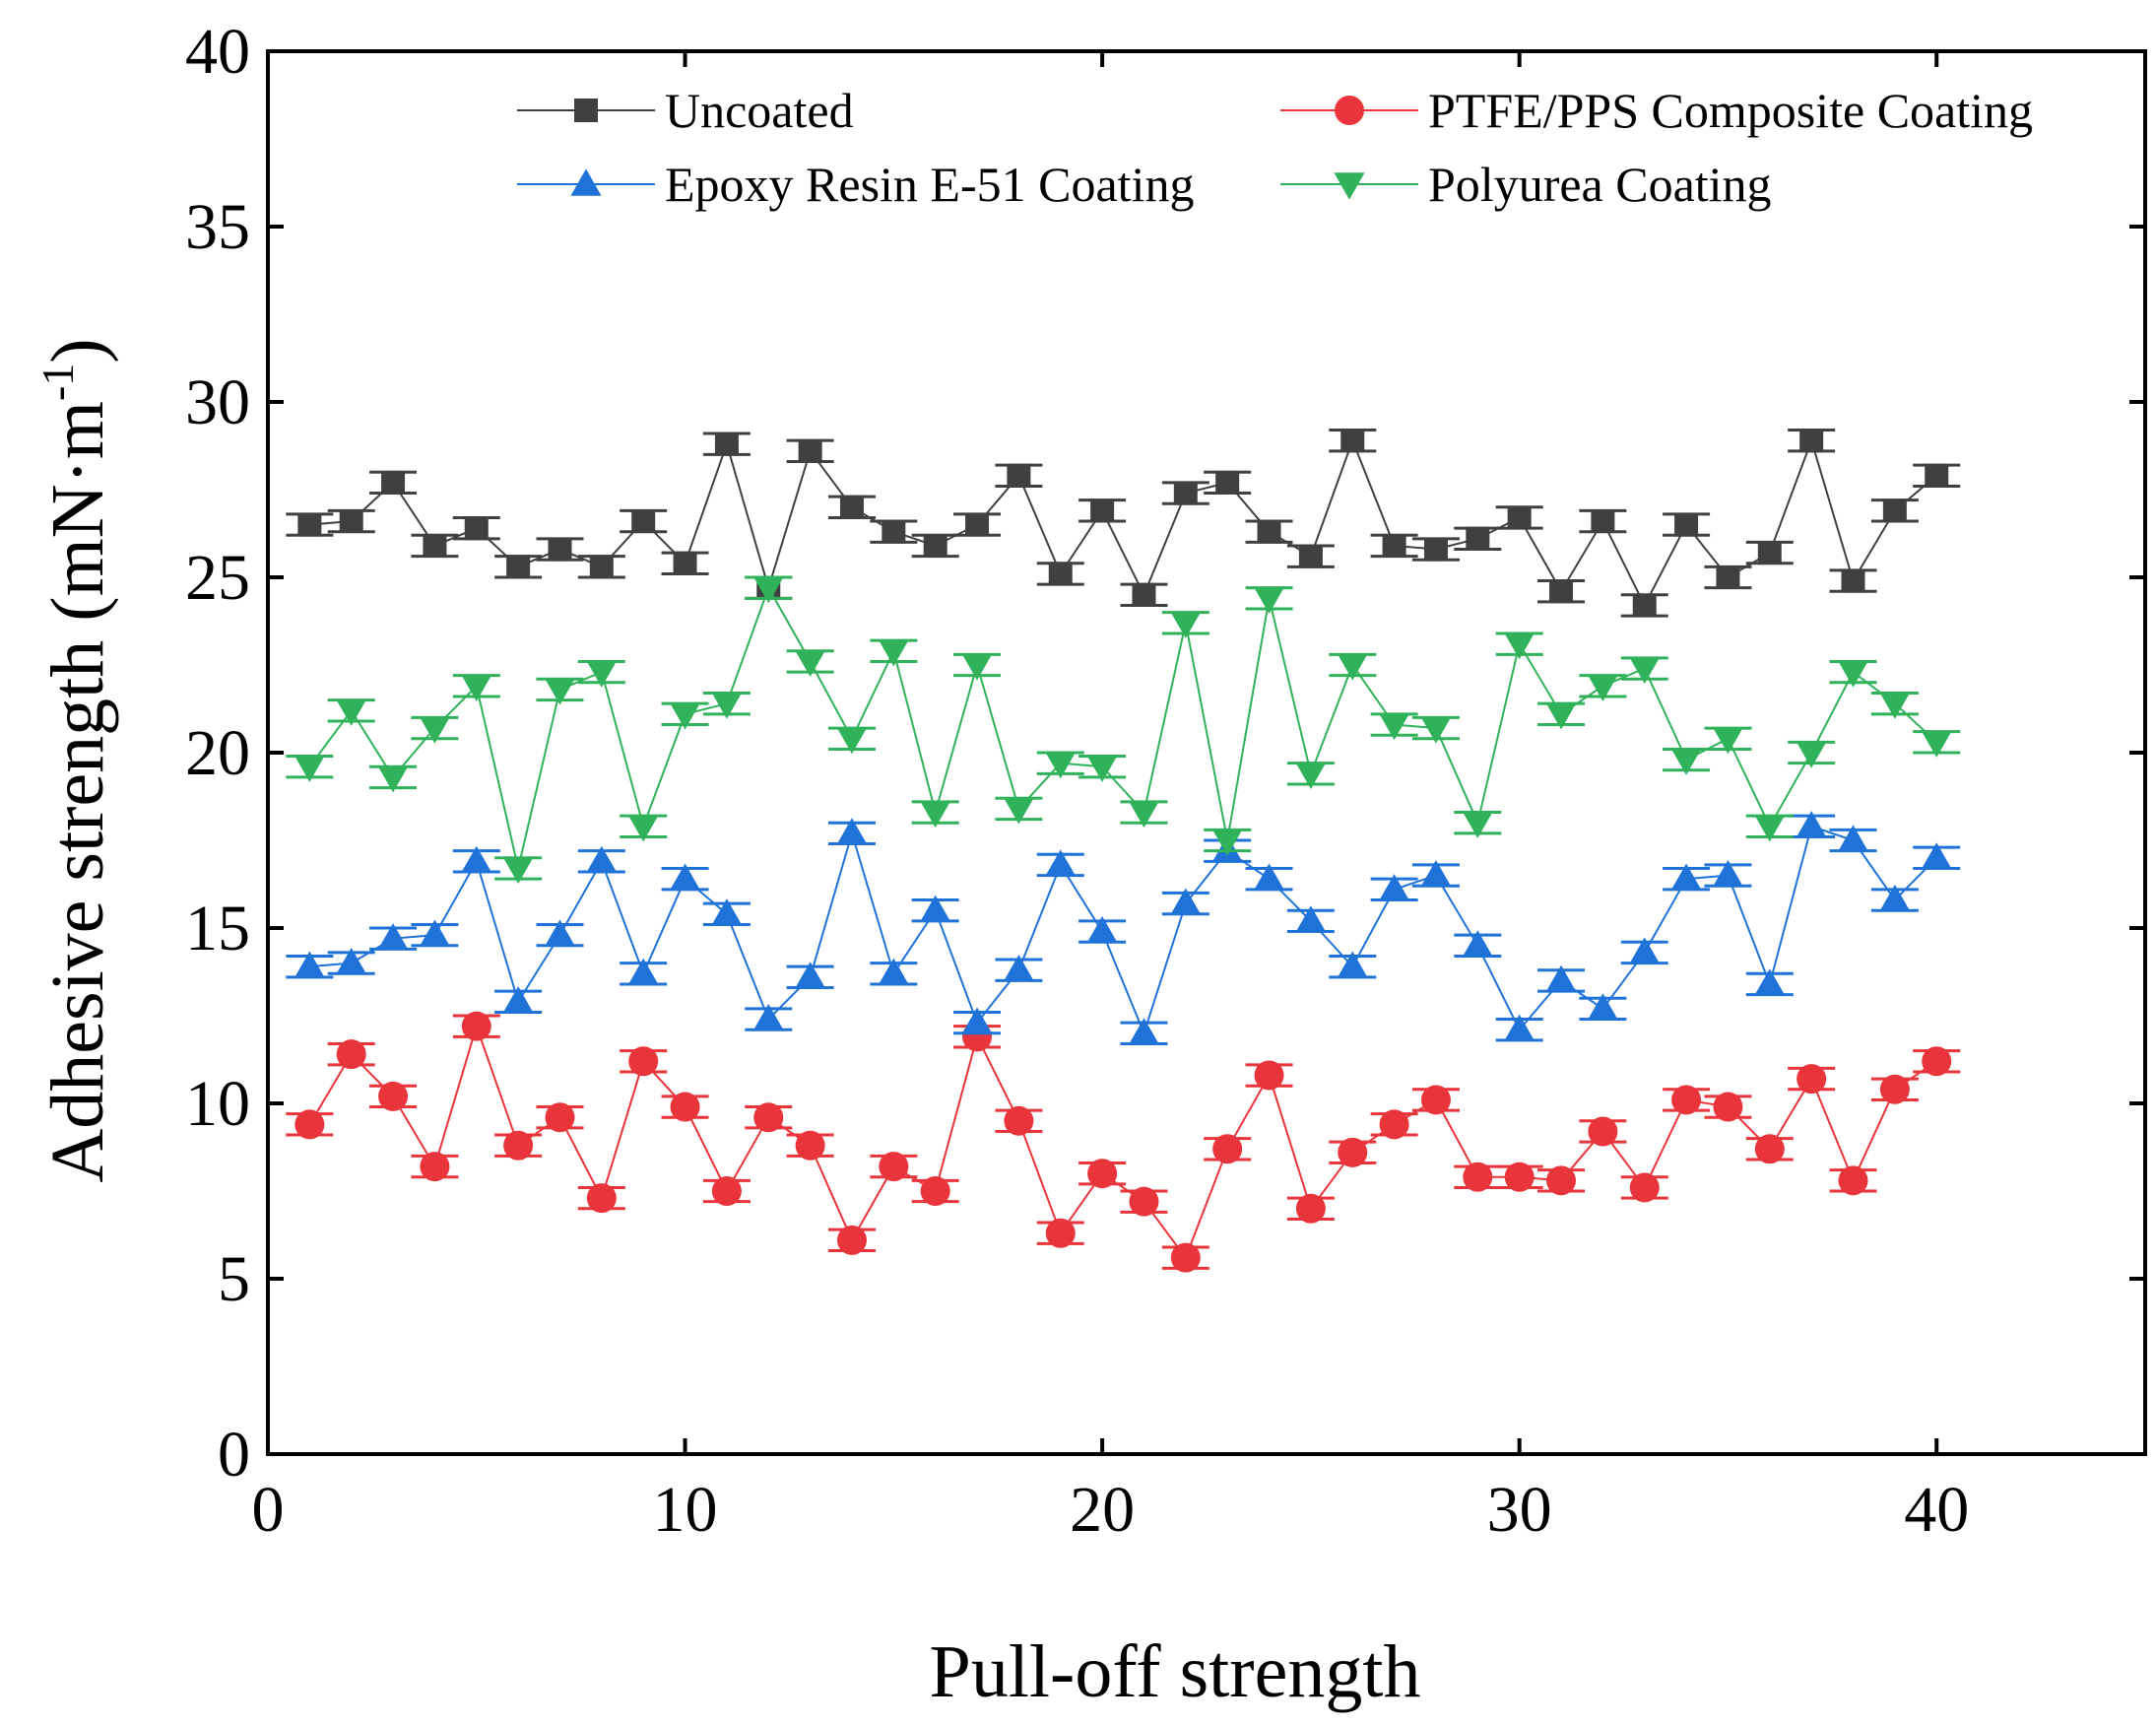 This screenshot has width=2156, height=1726. I want to click on x-tick-label: 40, so click(1937, 1510).